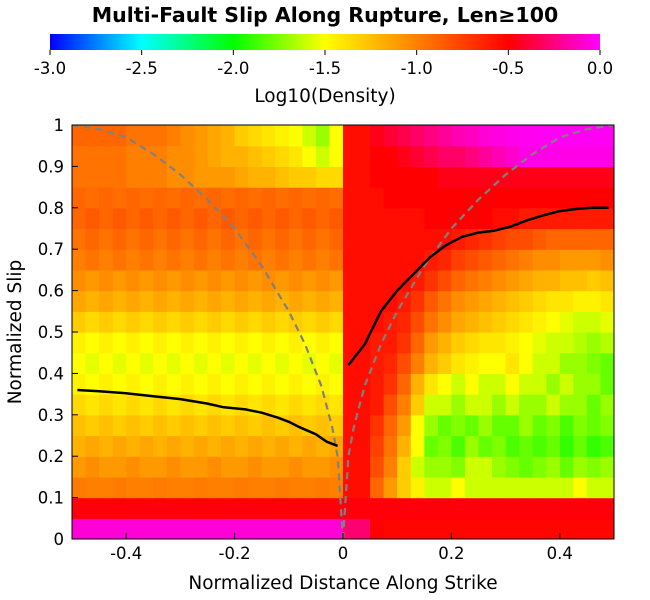 The width and height of the screenshot is (650, 600). Describe the element at coordinates (51, 166) in the screenshot. I see `y-tick-label: 0.9` at that location.